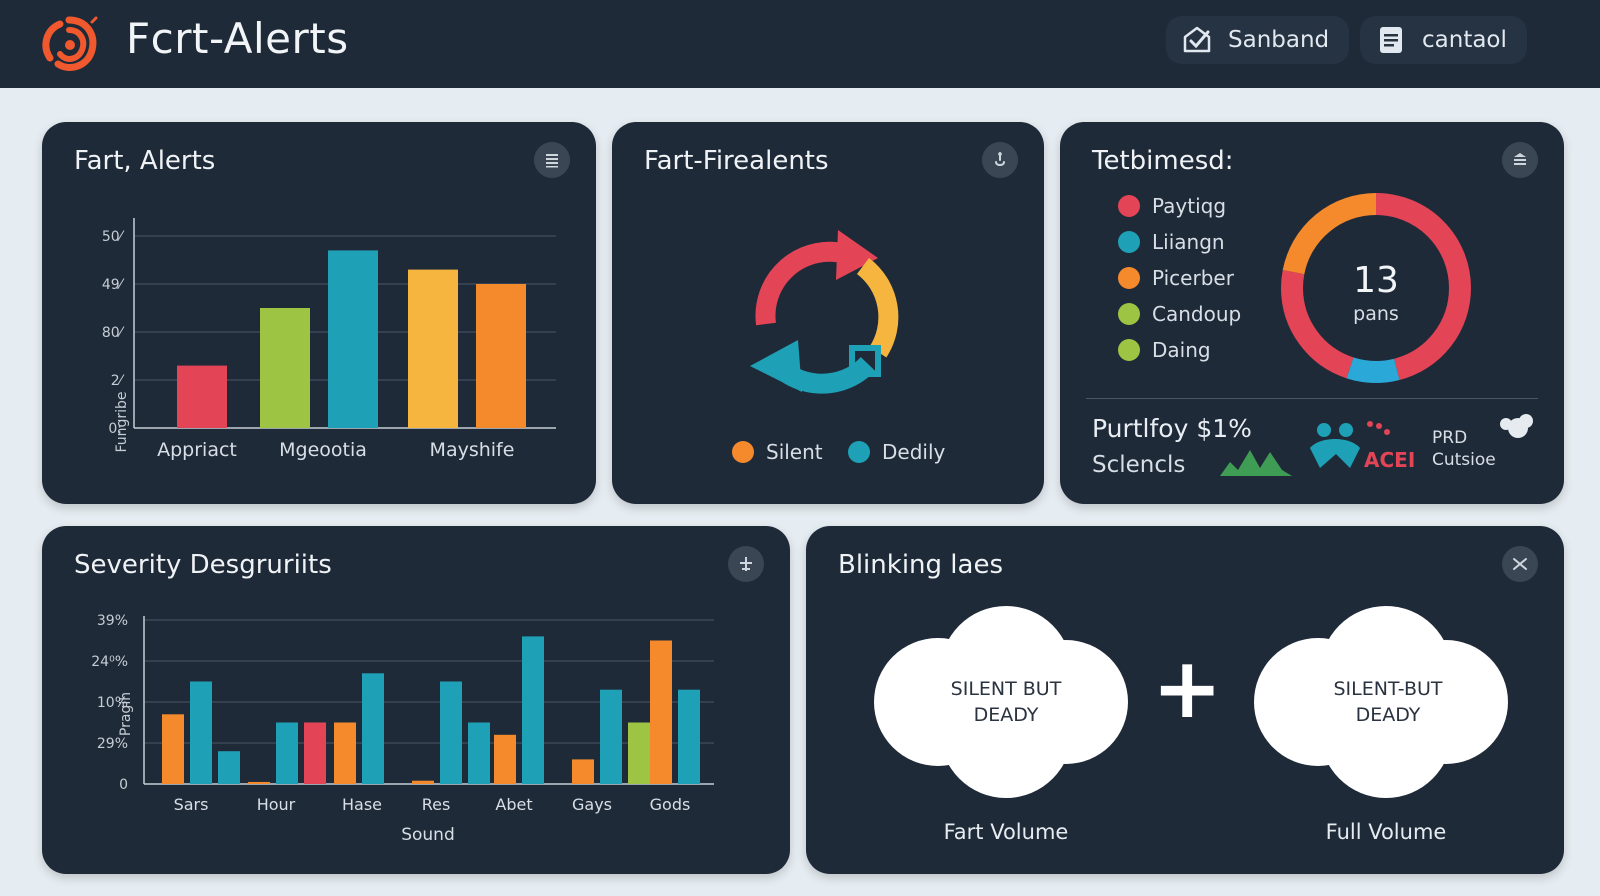 The width and height of the screenshot is (1600, 896). What do you see at coordinates (746, 564) in the screenshot?
I see `severity-menu-button` at bounding box center [746, 564].